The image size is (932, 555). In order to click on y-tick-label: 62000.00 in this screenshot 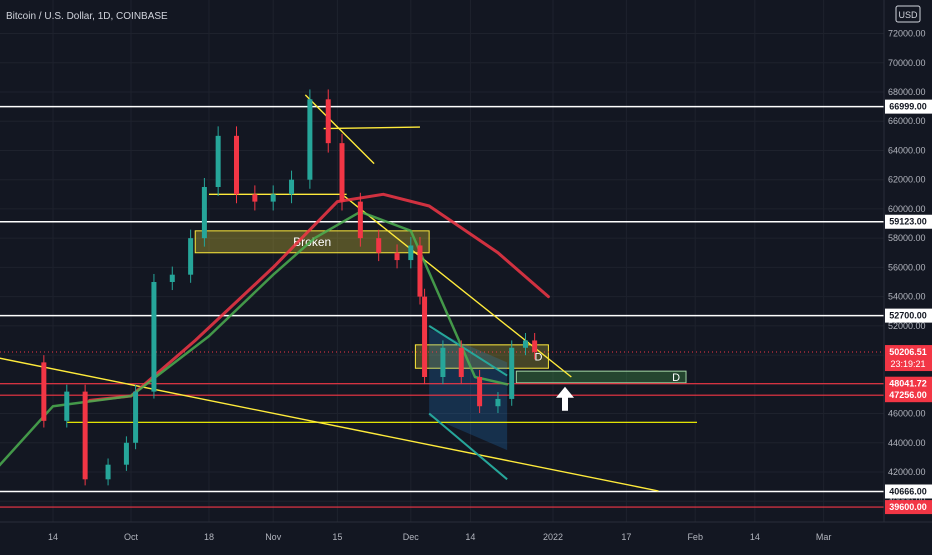, I will do `click(907, 180)`.